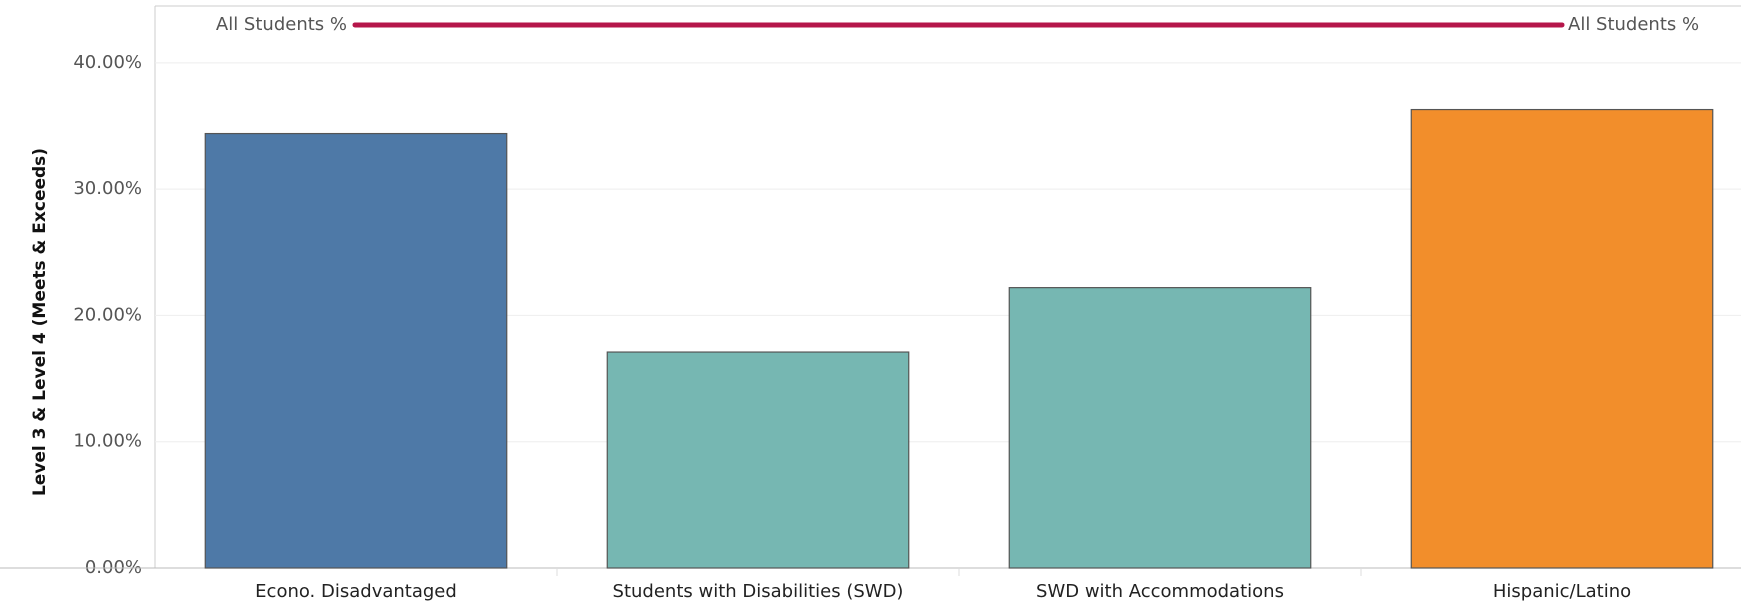 Image resolution: width=1741 pixels, height=607 pixels. I want to click on y-tick-label: 20.00%, so click(107, 314).